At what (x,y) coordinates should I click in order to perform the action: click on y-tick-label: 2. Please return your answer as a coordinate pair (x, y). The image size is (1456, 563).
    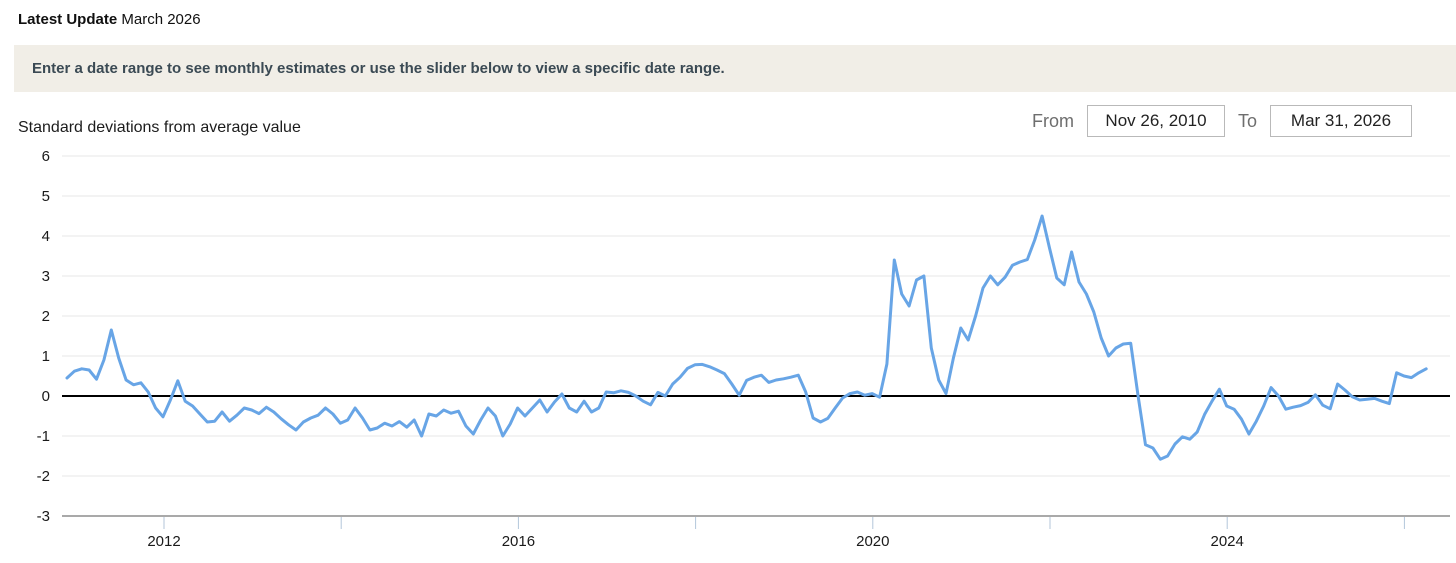
    Looking at the image, I should click on (46, 316).